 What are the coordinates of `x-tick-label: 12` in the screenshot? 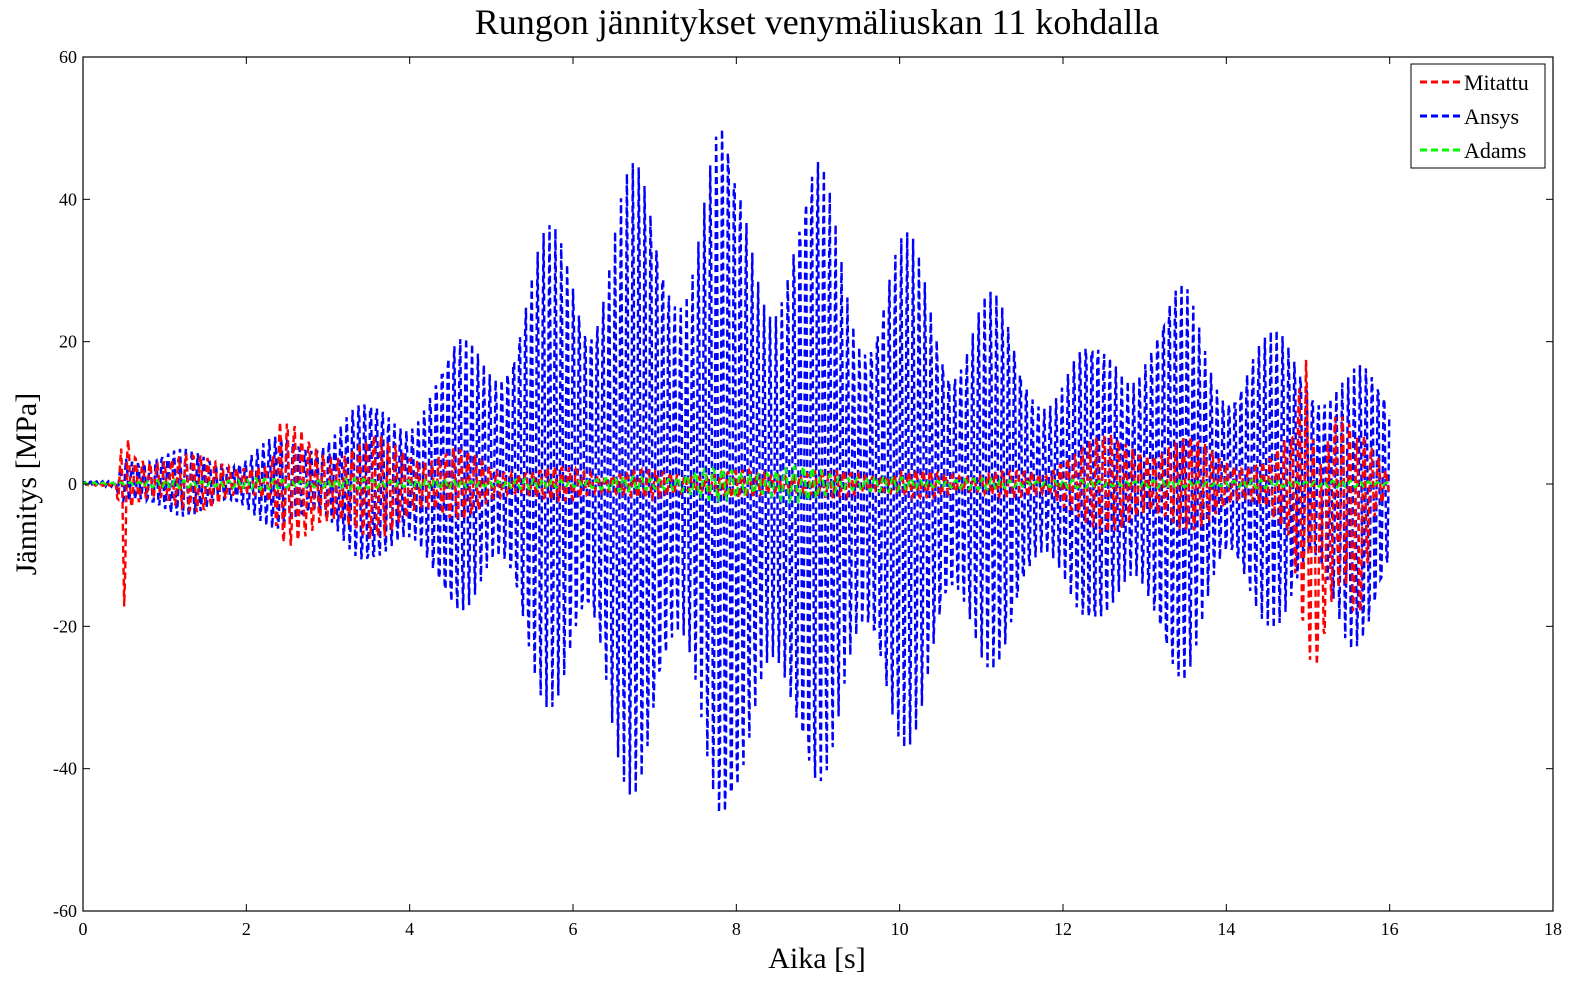 It's located at (1063, 929).